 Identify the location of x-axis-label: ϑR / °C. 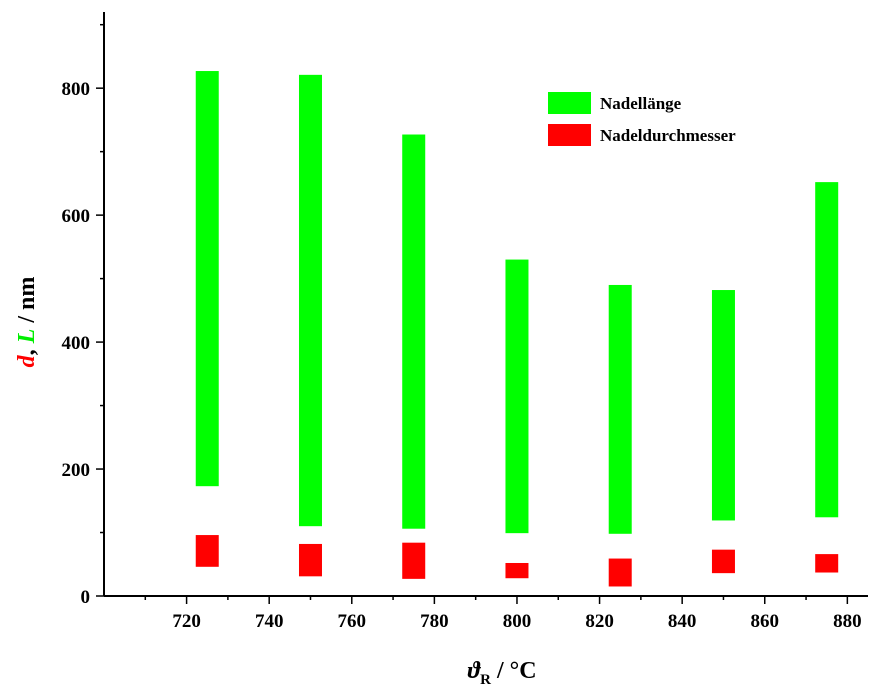
(501, 673).